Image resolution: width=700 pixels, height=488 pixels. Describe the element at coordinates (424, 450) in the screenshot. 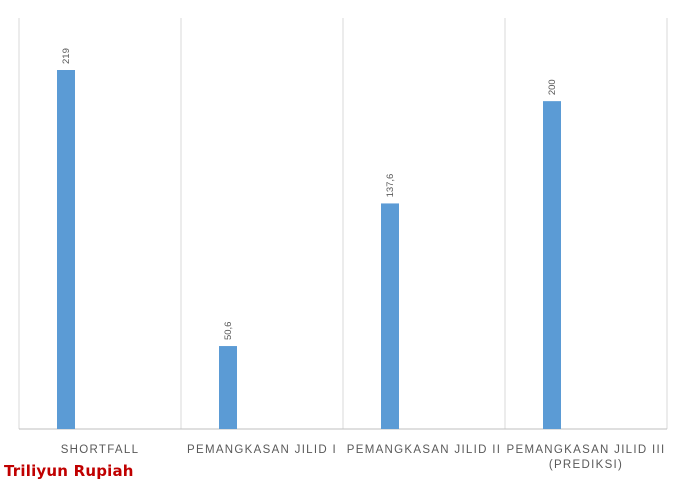

I see `x-tick-label-3: PEMANGKASAN JILID II` at that location.